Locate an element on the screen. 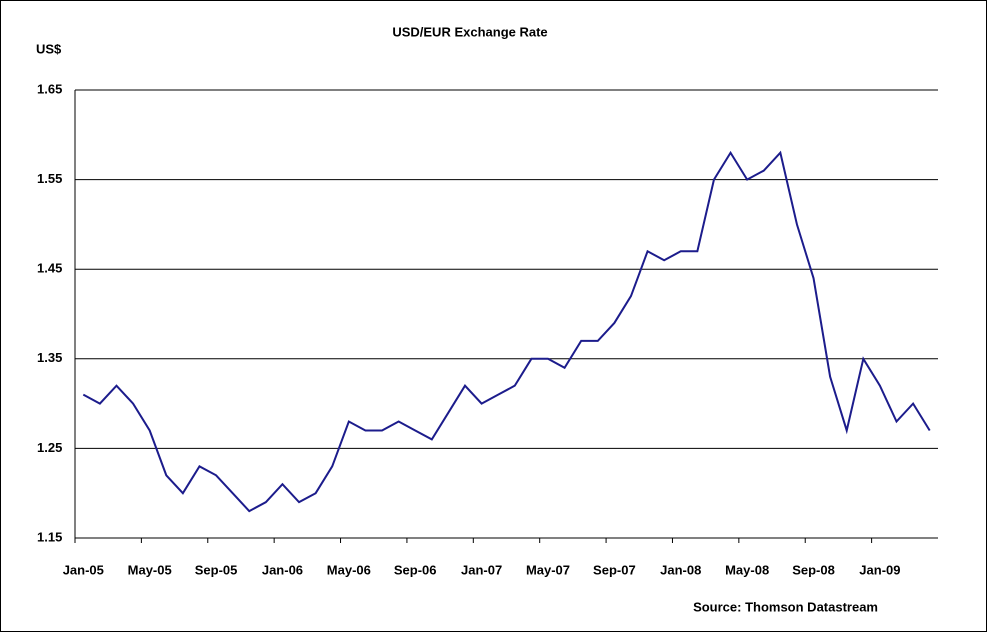 This screenshot has height=632, width=987. x-tick-label: Jan-07 is located at coordinates (481, 569).